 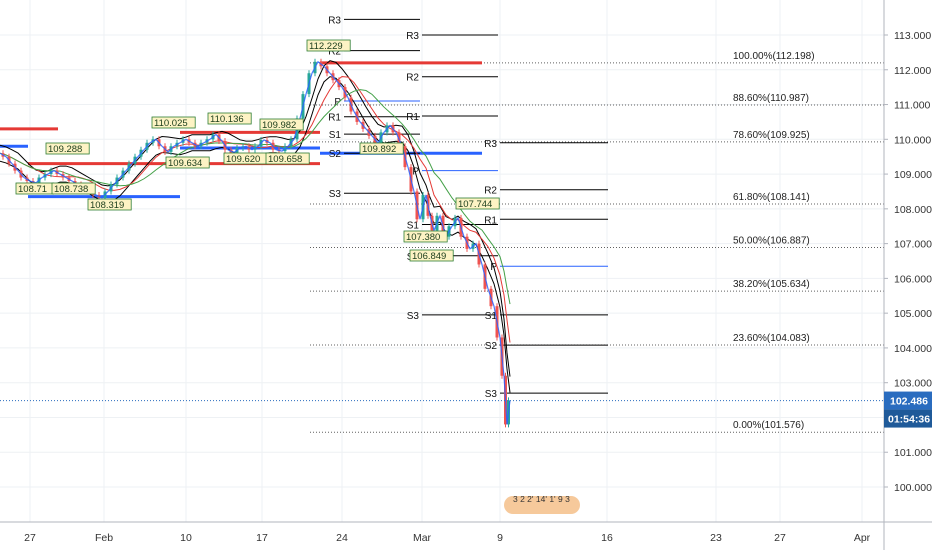 What do you see at coordinates (912, 106) in the screenshot?
I see `y-tick-label: 111.000` at bounding box center [912, 106].